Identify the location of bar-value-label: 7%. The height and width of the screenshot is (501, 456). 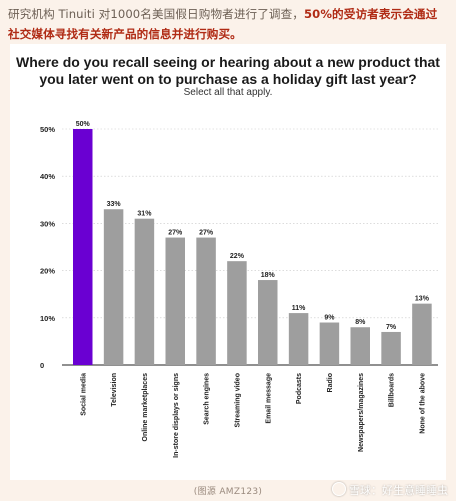
(391, 327).